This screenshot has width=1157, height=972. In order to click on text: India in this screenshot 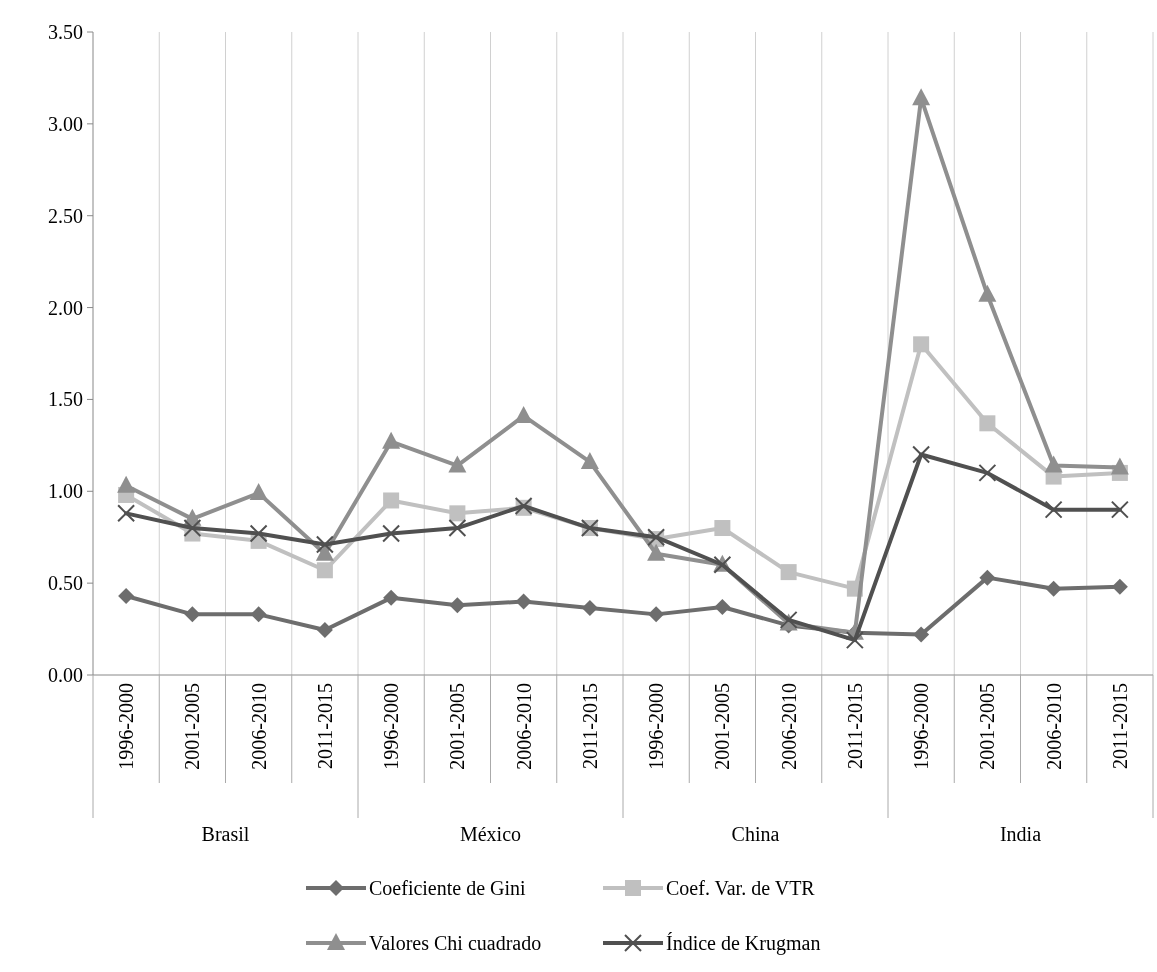, I will do `click(1020, 834)`.